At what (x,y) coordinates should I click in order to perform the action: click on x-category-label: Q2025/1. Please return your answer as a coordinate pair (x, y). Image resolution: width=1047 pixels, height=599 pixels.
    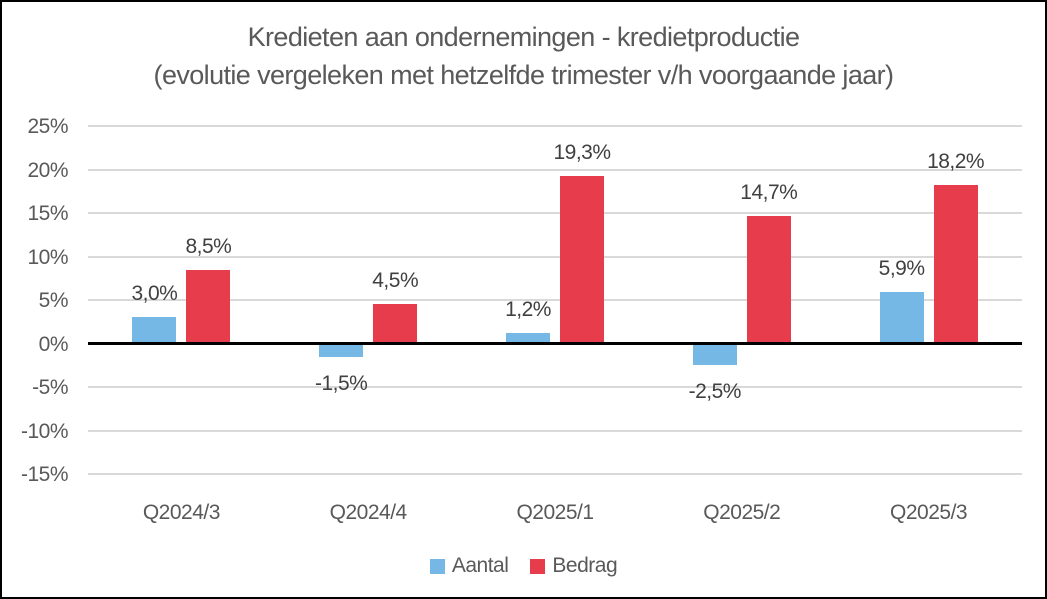
    Looking at the image, I should click on (555, 512).